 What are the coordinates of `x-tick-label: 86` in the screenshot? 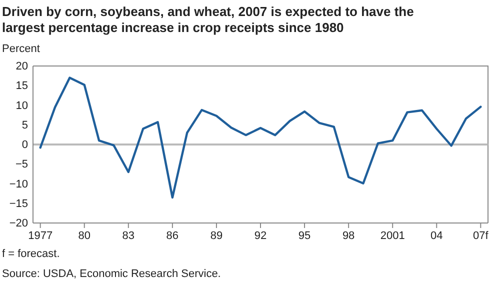 It's located at (172, 236).